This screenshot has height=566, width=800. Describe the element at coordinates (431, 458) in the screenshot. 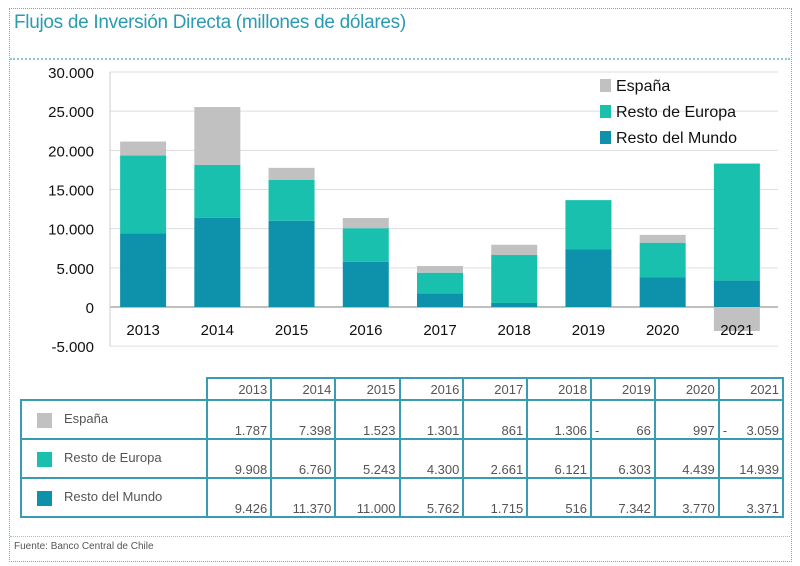

I see `table-cell: 4.300` at that location.